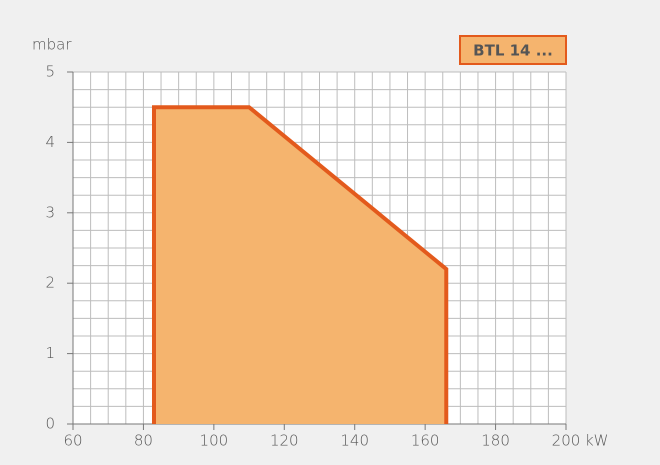  I want to click on y-tick-label: 4, so click(50, 142).